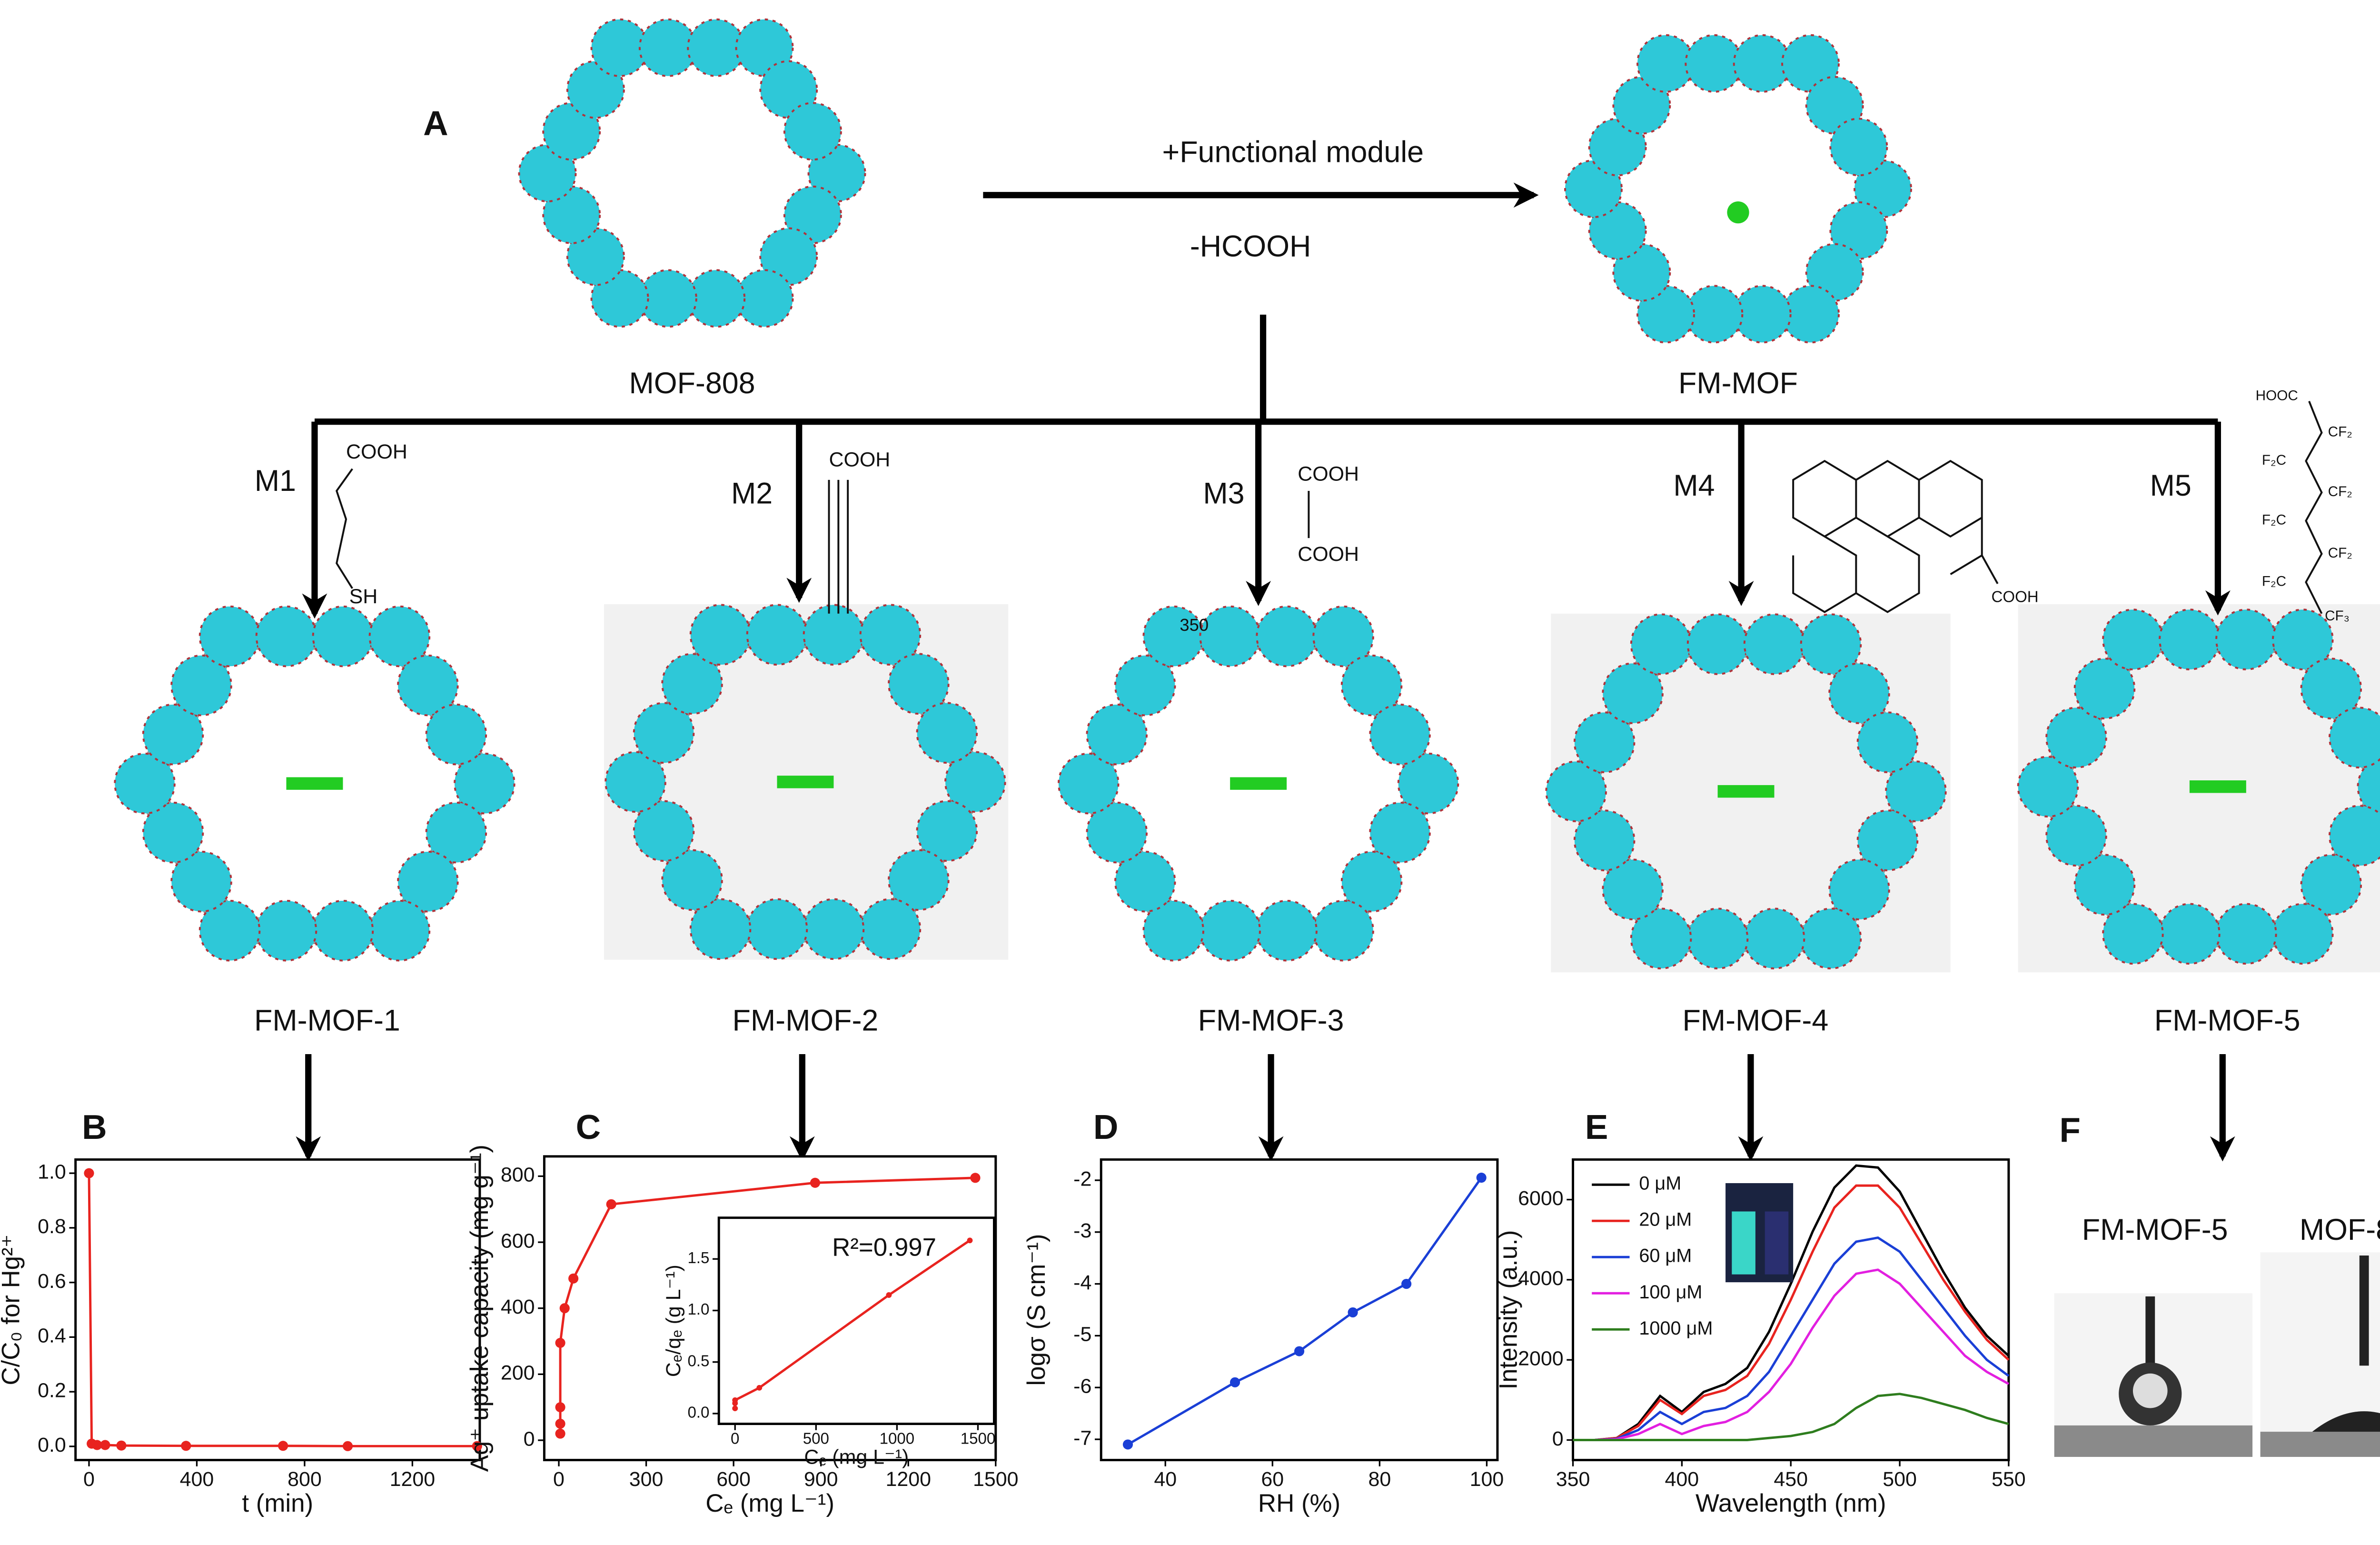  I want to click on y-tick-label: 600, so click(518, 1240).